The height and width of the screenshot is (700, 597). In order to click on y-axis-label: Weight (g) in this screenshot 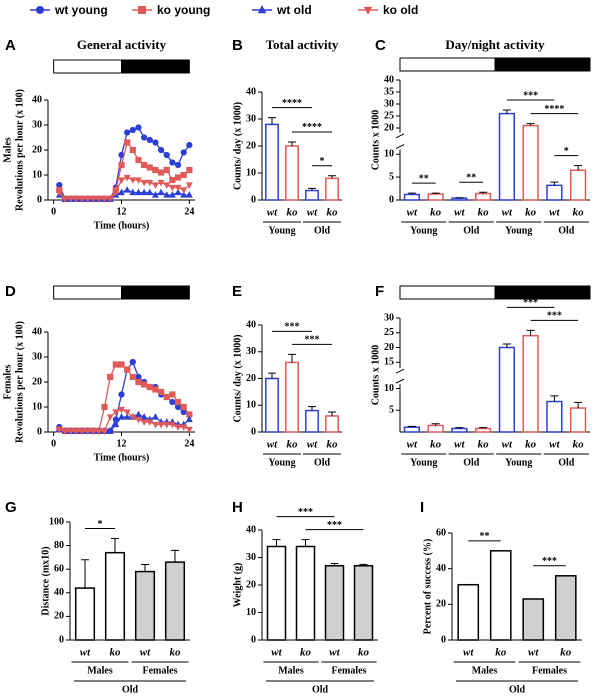, I will do `click(237, 585)`.